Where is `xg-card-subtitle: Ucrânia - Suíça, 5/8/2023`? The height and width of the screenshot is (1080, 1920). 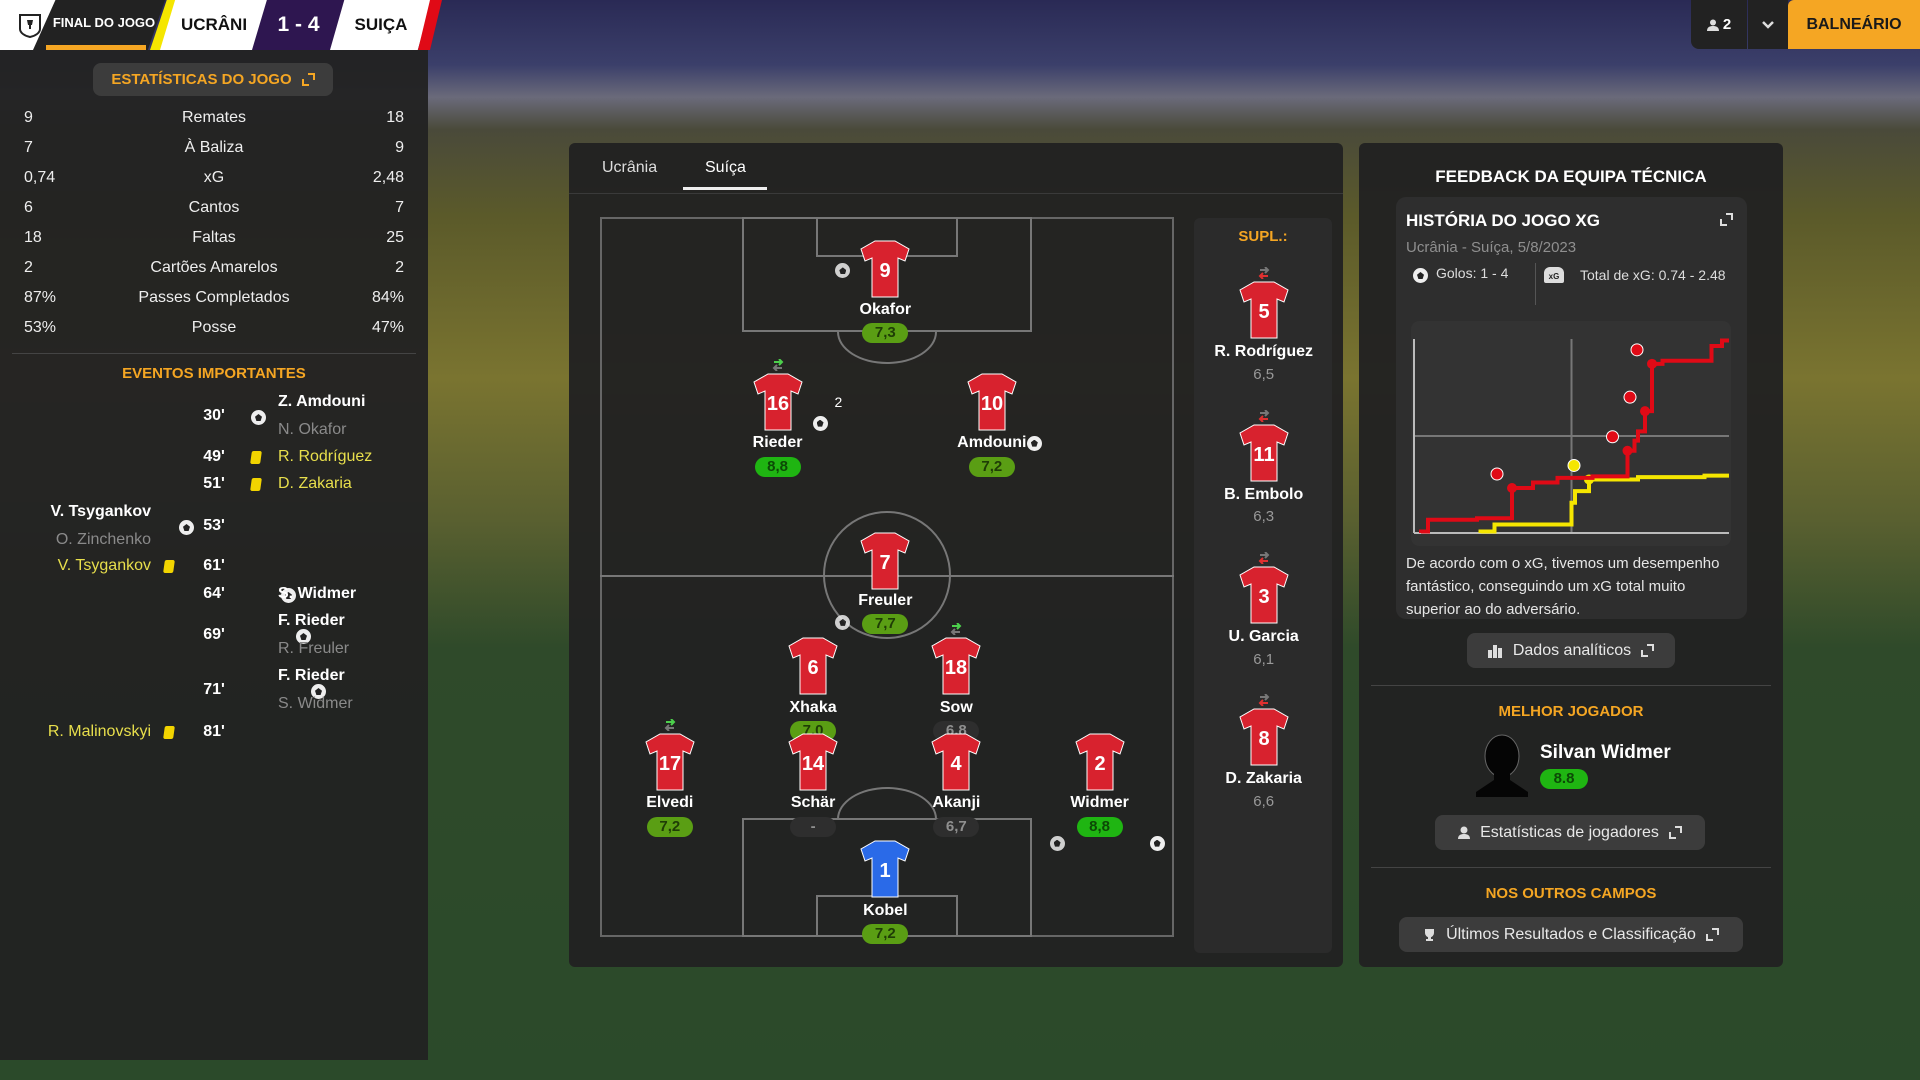 xg-card-subtitle: Ucrânia - Suíça, 5/8/2023 is located at coordinates (1491, 247).